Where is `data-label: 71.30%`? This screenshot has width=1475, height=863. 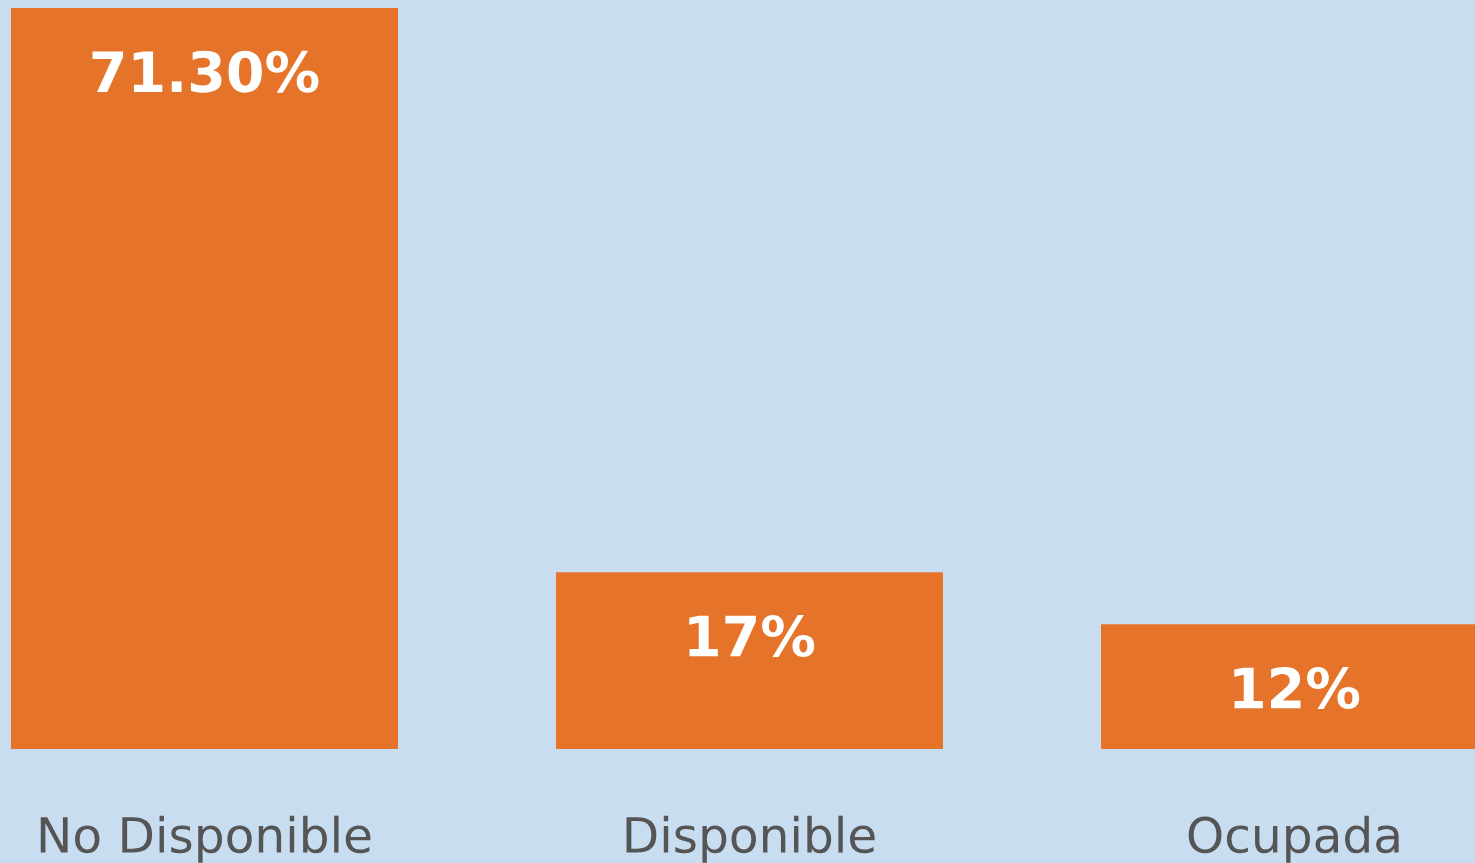
data-label: 71.30% is located at coordinates (205, 71).